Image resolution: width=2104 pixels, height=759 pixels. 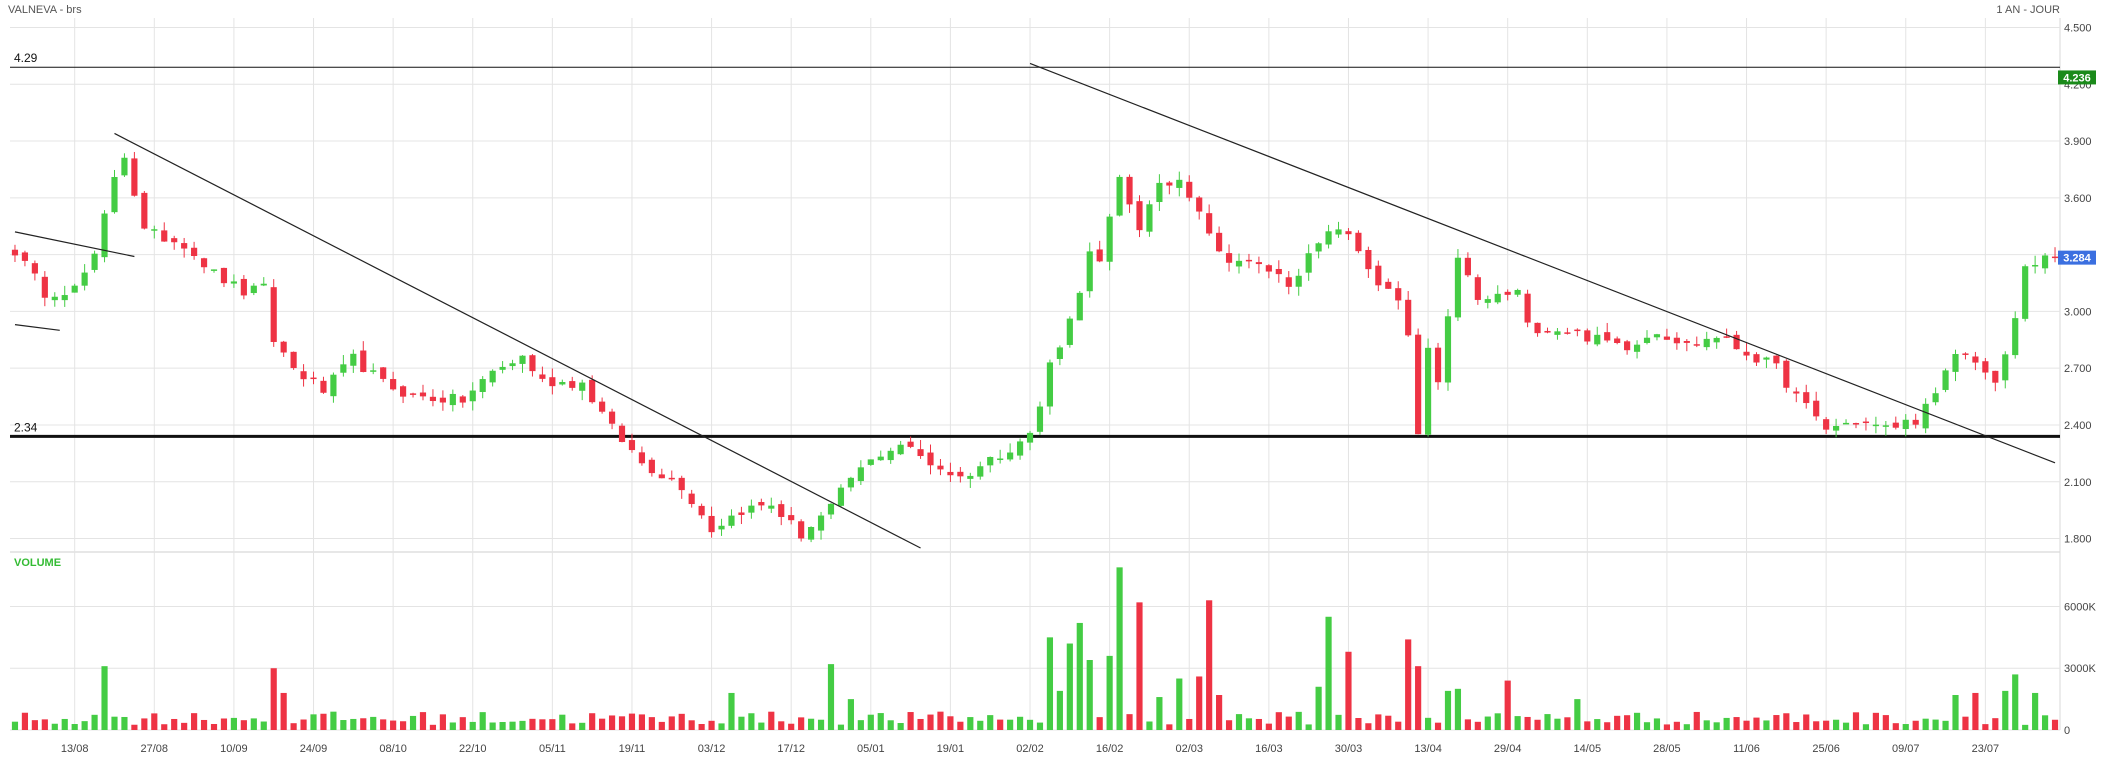 I want to click on price-tick-label: 3.900, so click(x=2078, y=142).